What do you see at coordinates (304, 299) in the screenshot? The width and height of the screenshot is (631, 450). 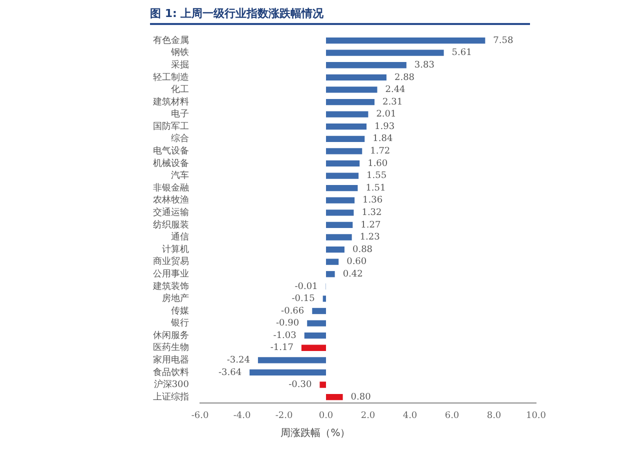 I see `data-label: -0.15` at bounding box center [304, 299].